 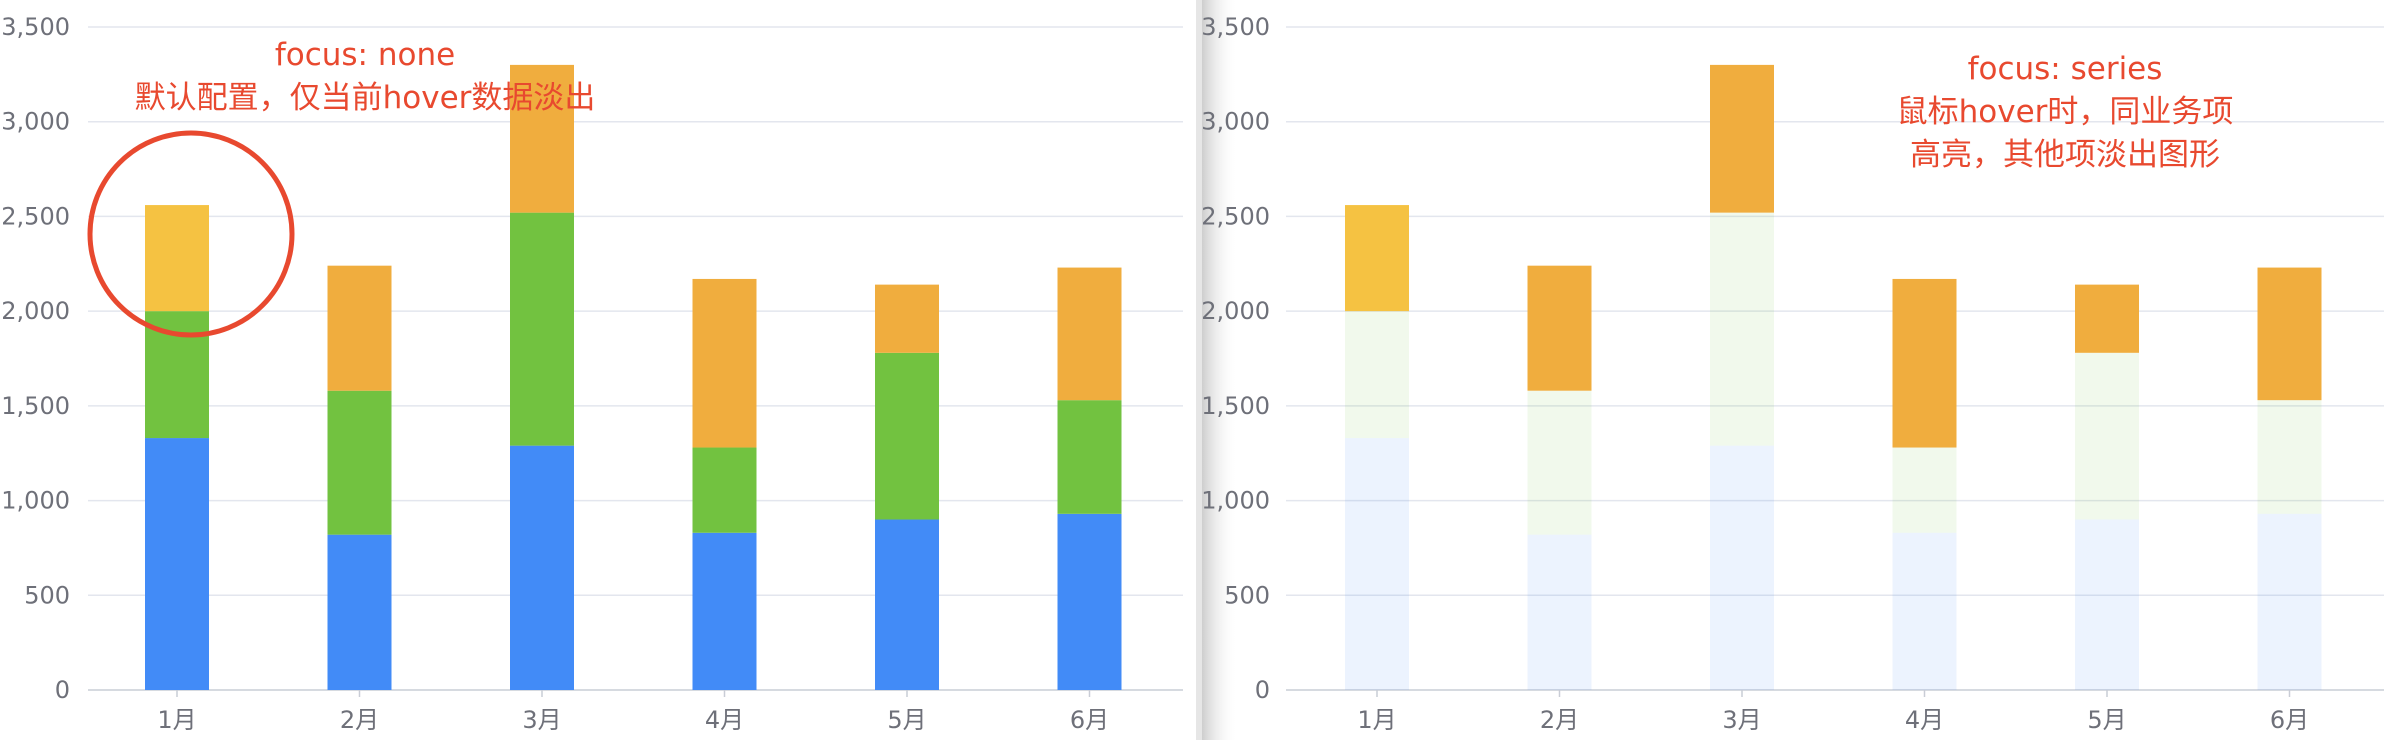 What do you see at coordinates (2065, 69) in the screenshot?
I see `annotation-right-line1: focus: series` at bounding box center [2065, 69].